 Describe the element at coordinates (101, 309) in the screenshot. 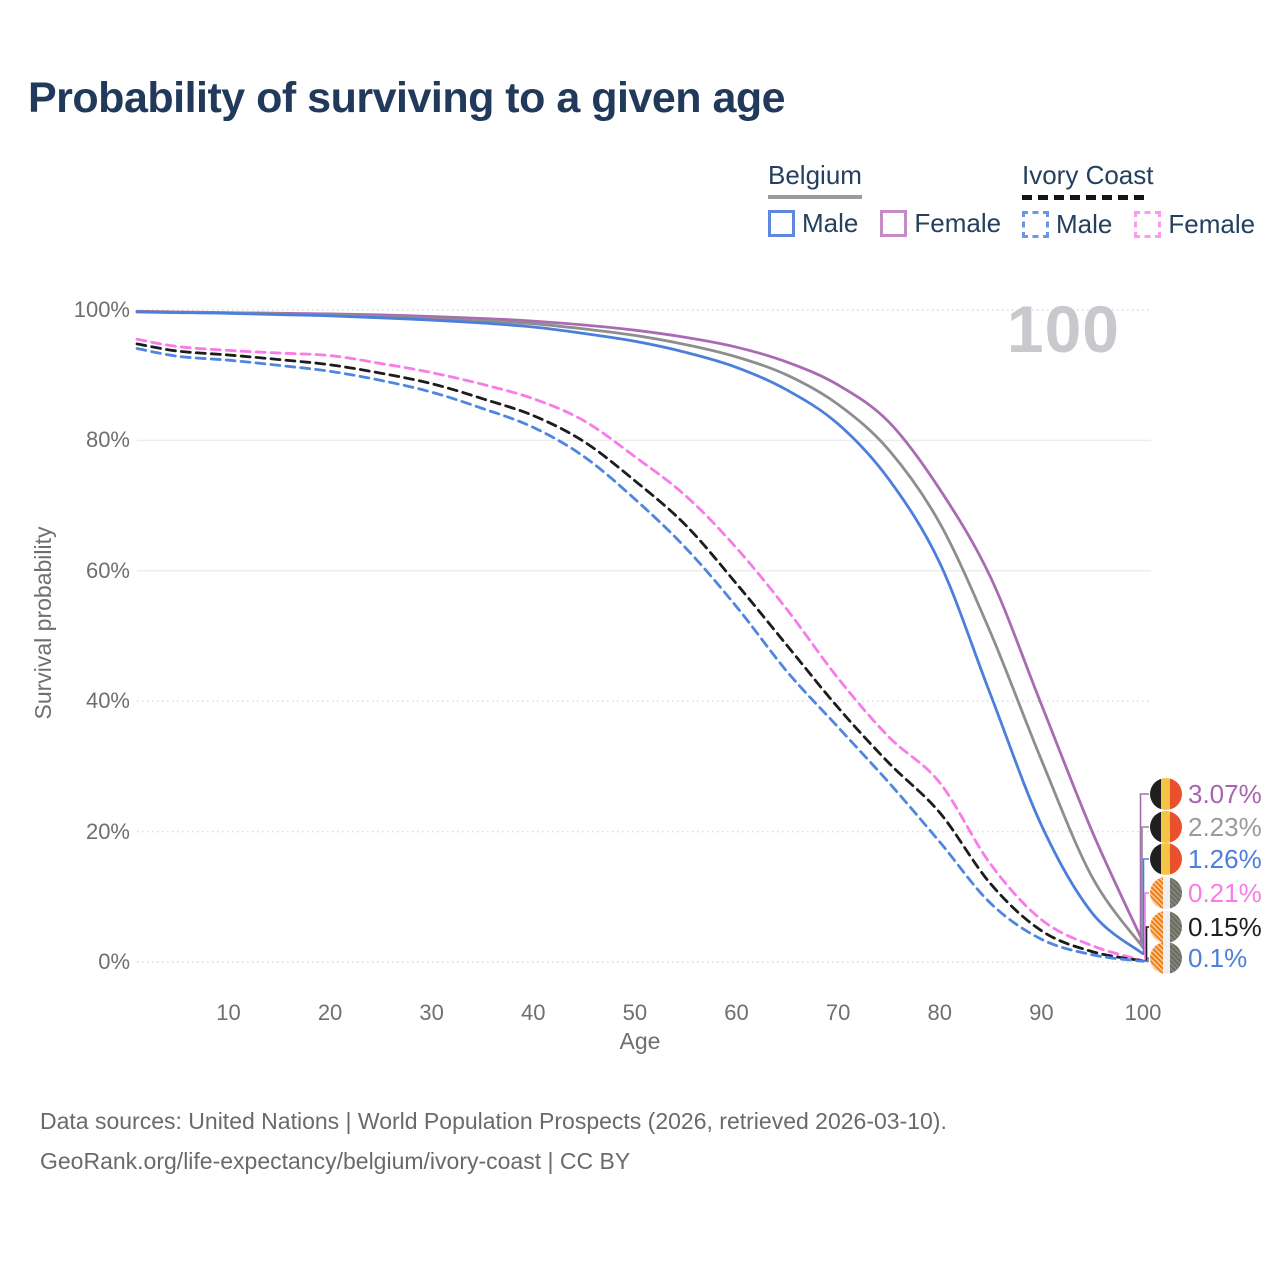

I see `y-axis-tick-label: 100%` at that location.